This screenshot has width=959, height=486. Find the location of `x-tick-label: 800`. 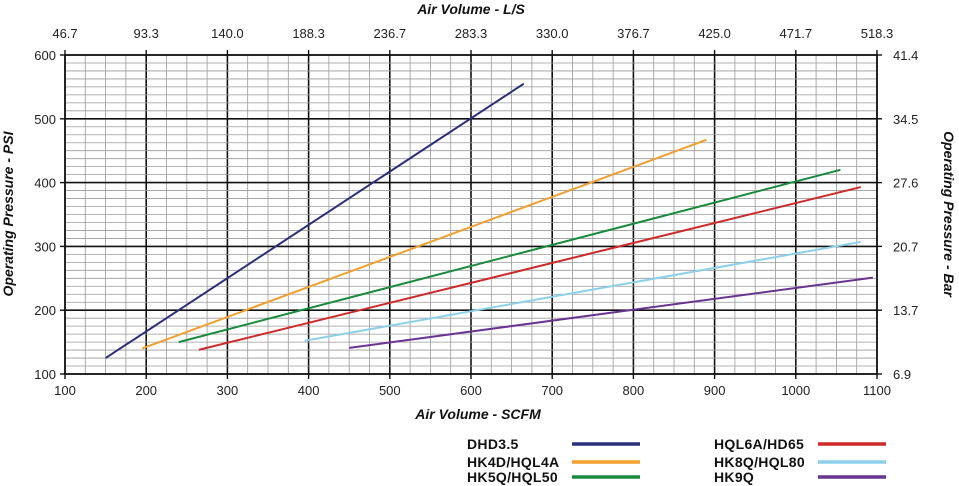

x-tick-label: 800 is located at coordinates (634, 390).